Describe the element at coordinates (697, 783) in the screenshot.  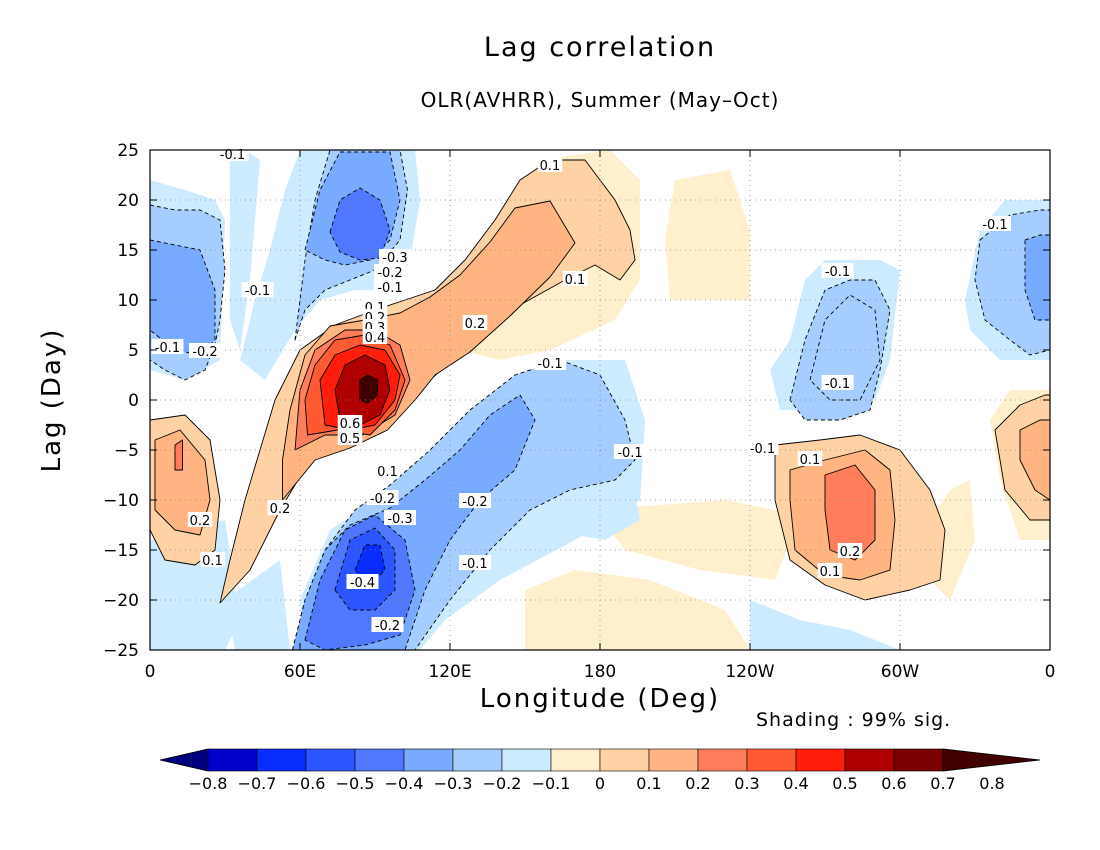
I see `colorbar-tick-label: 0.2` at that location.